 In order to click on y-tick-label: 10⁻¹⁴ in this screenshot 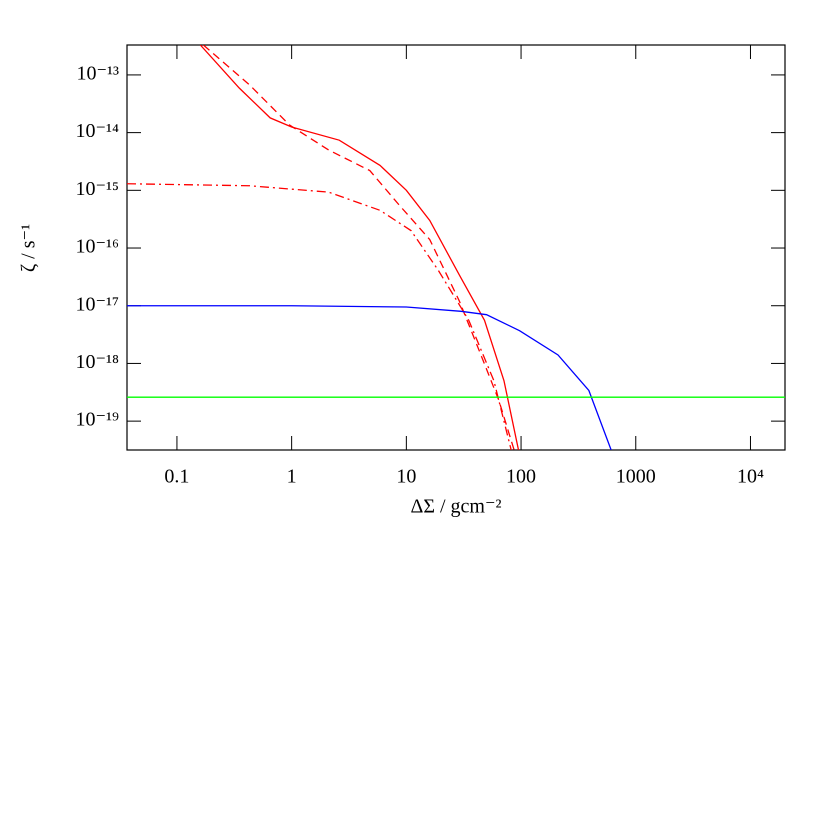, I will do `click(97, 131)`.